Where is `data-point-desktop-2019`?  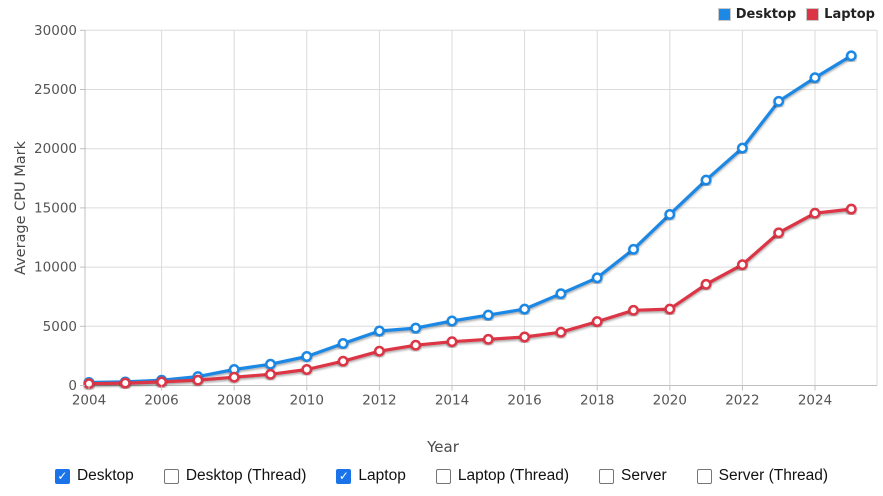
data-point-desktop-2019 is located at coordinates (633, 249).